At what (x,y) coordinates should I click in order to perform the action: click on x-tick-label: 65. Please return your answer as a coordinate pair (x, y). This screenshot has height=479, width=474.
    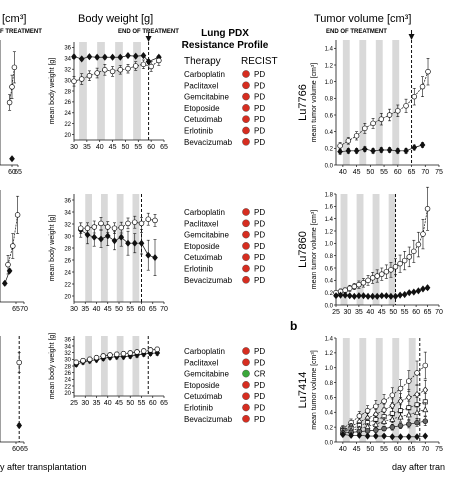
    Looking at the image, I should click on (18, 172).